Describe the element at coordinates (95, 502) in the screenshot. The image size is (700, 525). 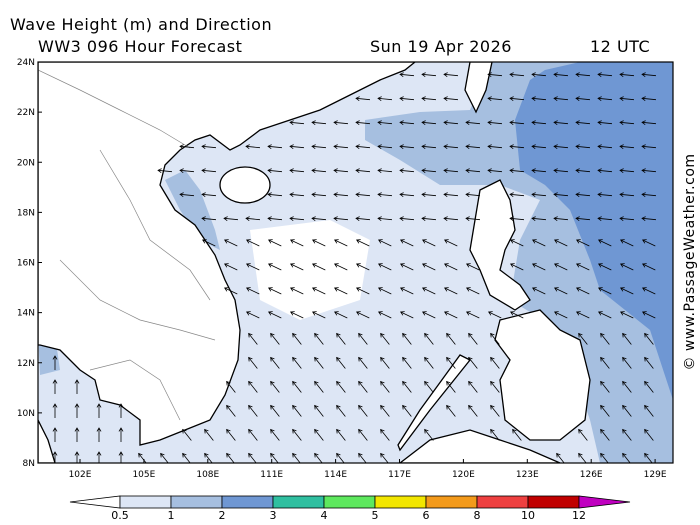
I see `legend-low` at that location.